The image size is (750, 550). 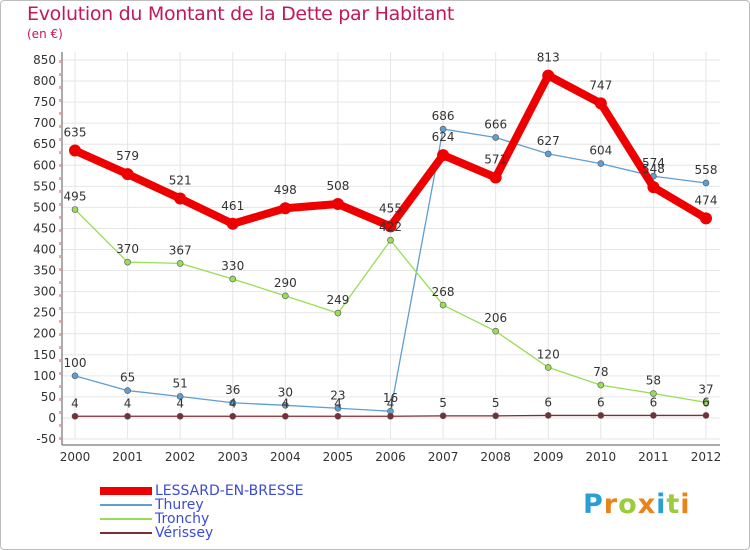 I want to click on x-tick-label: 2005, so click(x=338, y=457).